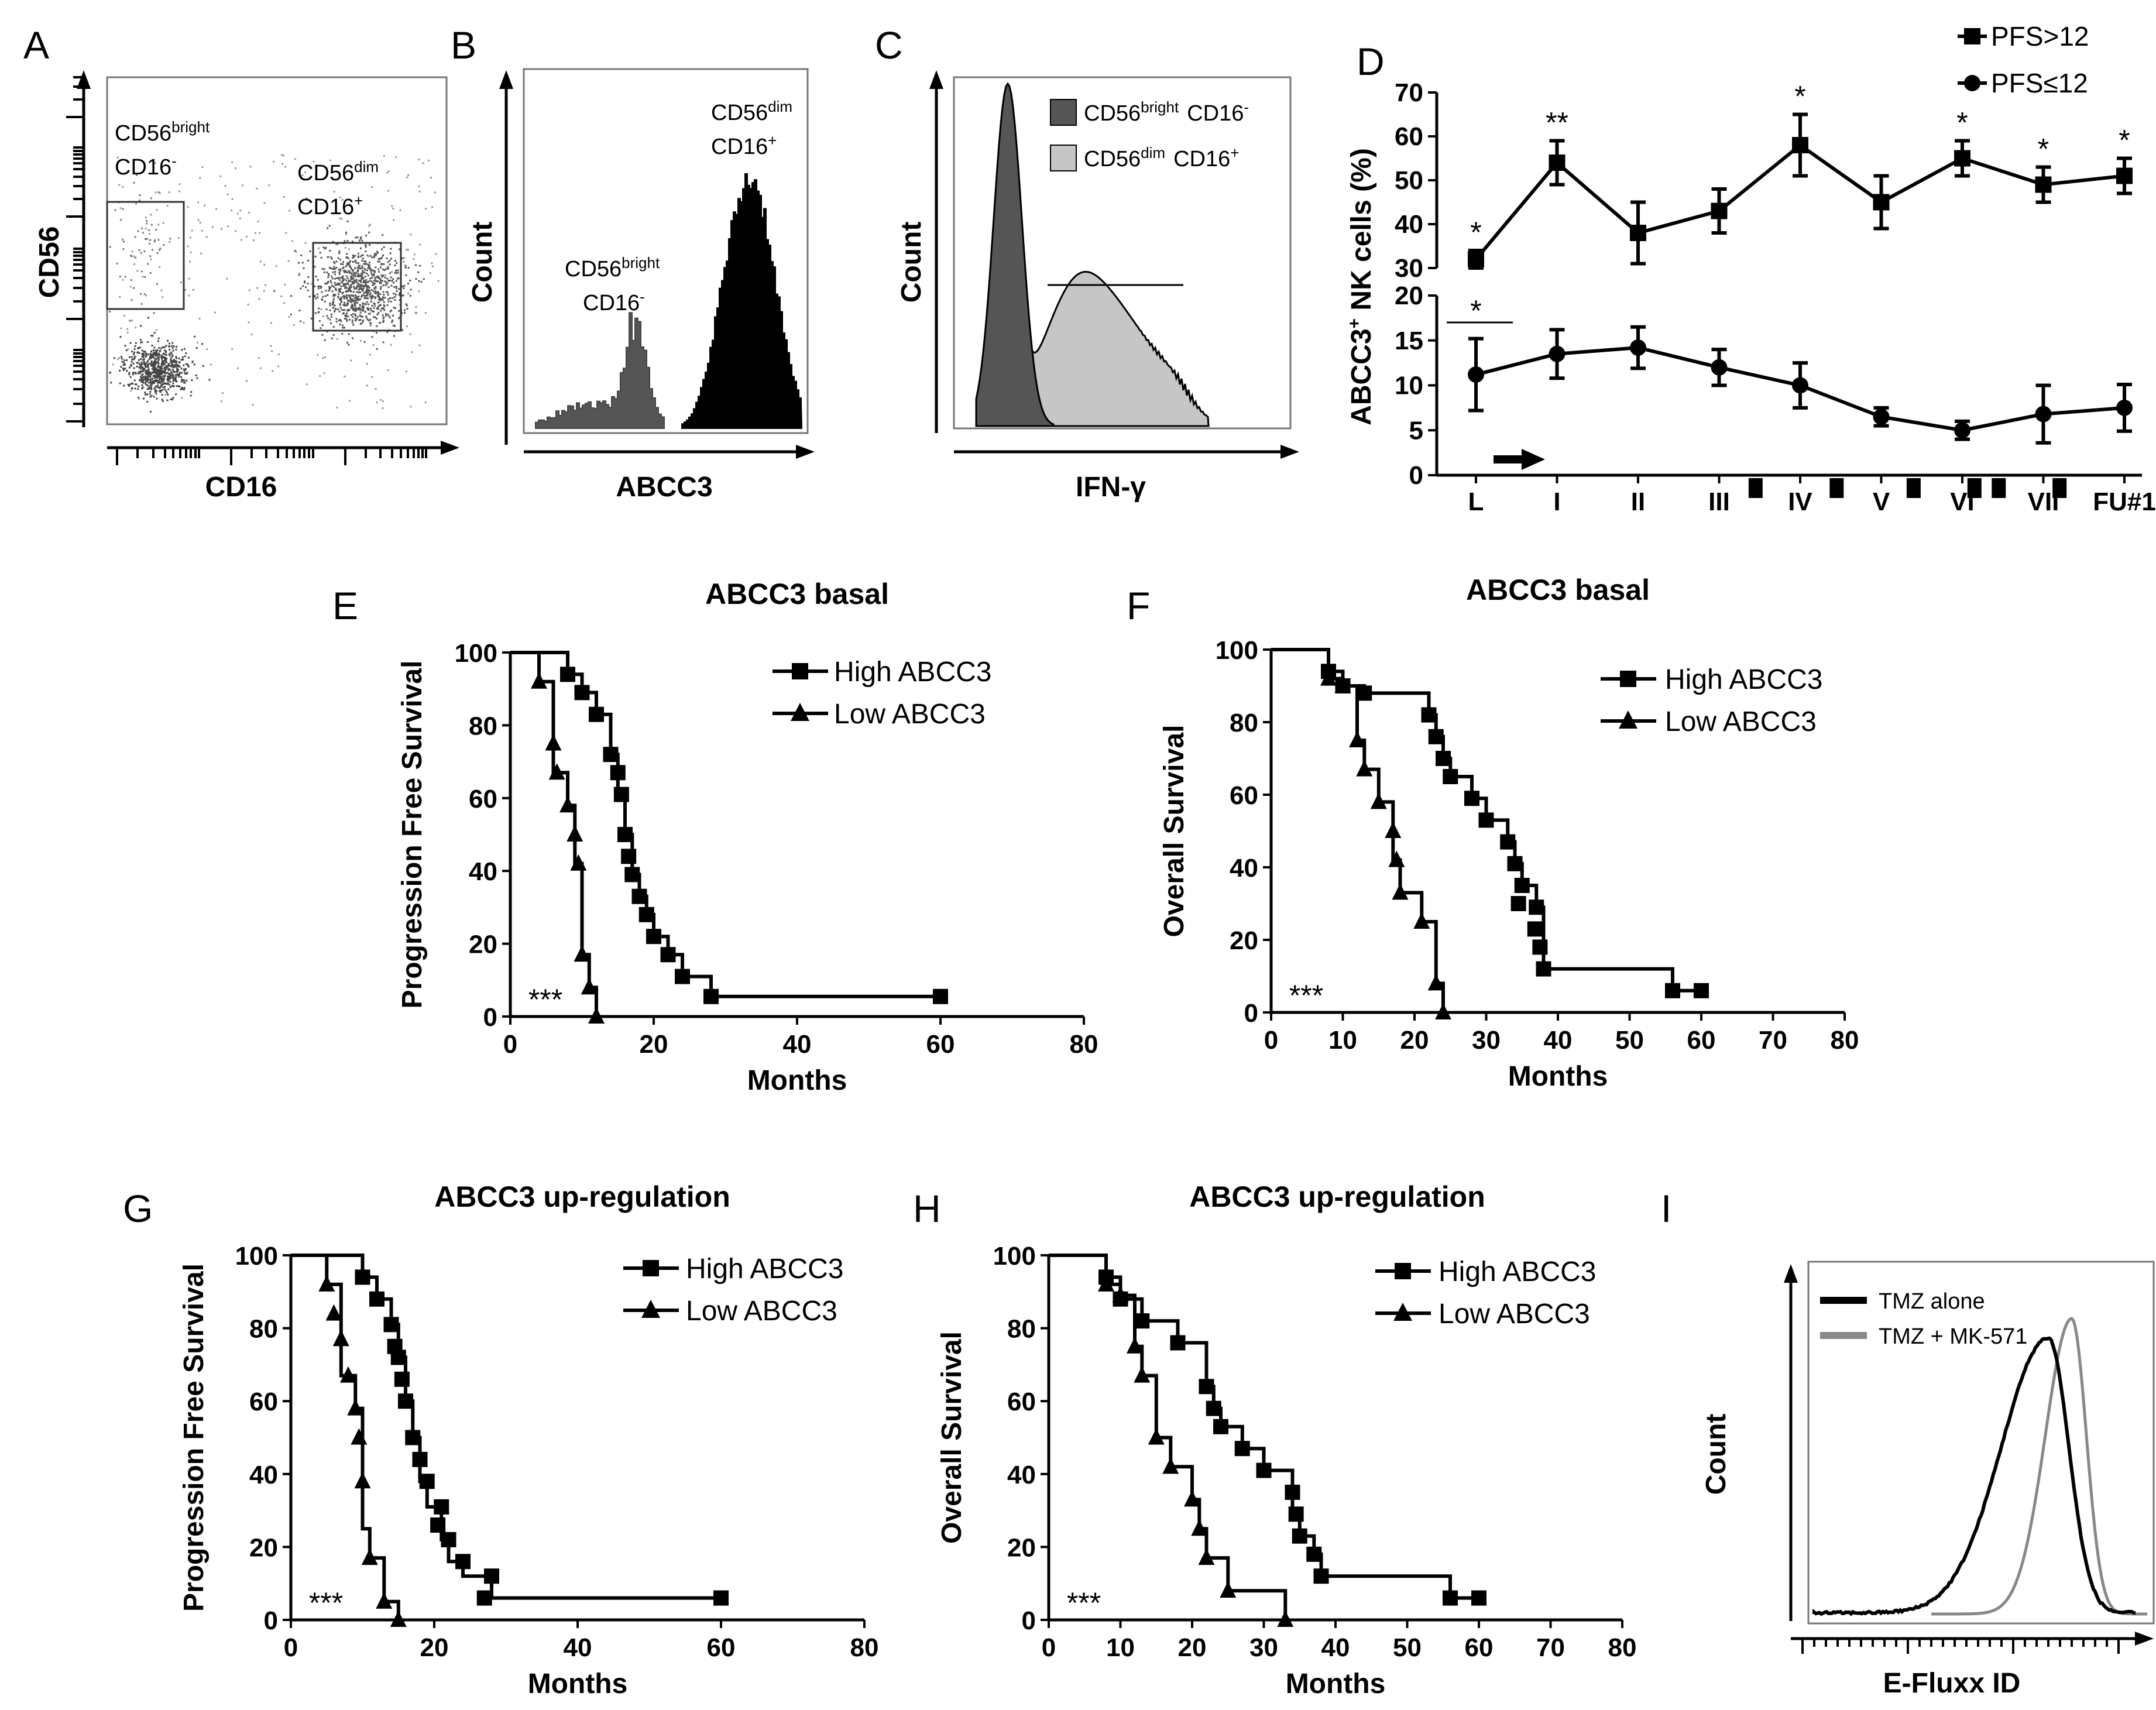  Describe the element at coordinates (1475, 232) in the screenshot. I see `significance-label: *` at that location.